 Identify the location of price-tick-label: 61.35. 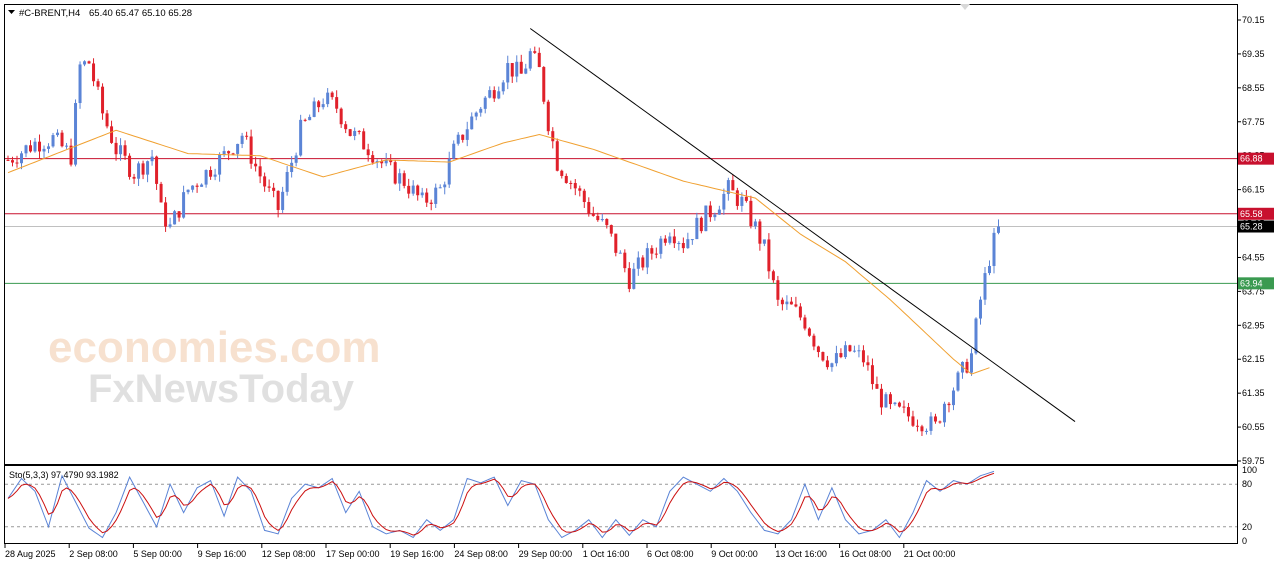
(1253, 393).